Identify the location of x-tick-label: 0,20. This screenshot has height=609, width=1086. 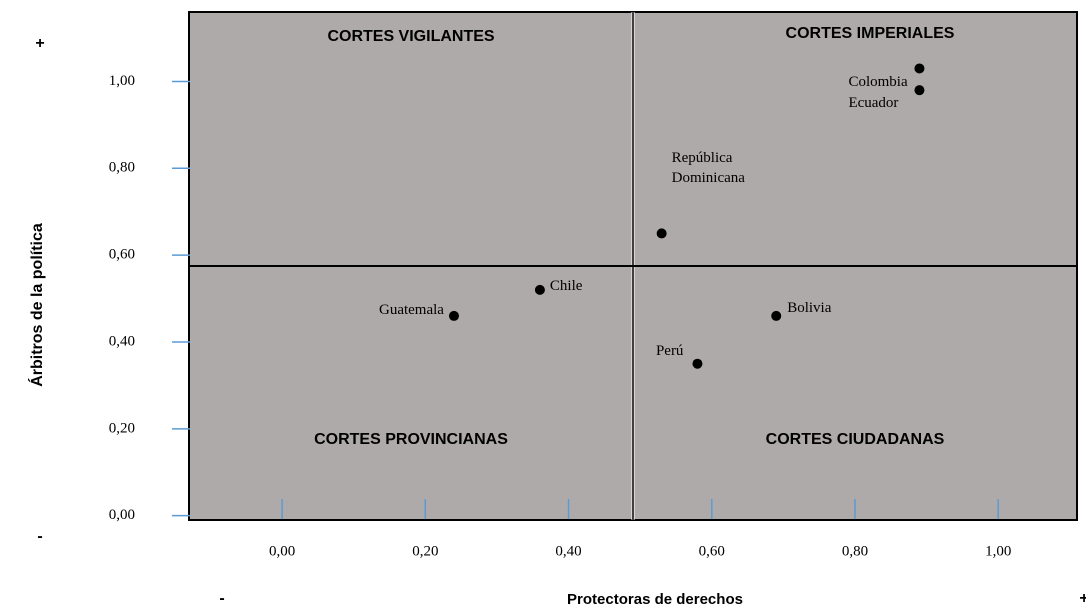
(425, 551).